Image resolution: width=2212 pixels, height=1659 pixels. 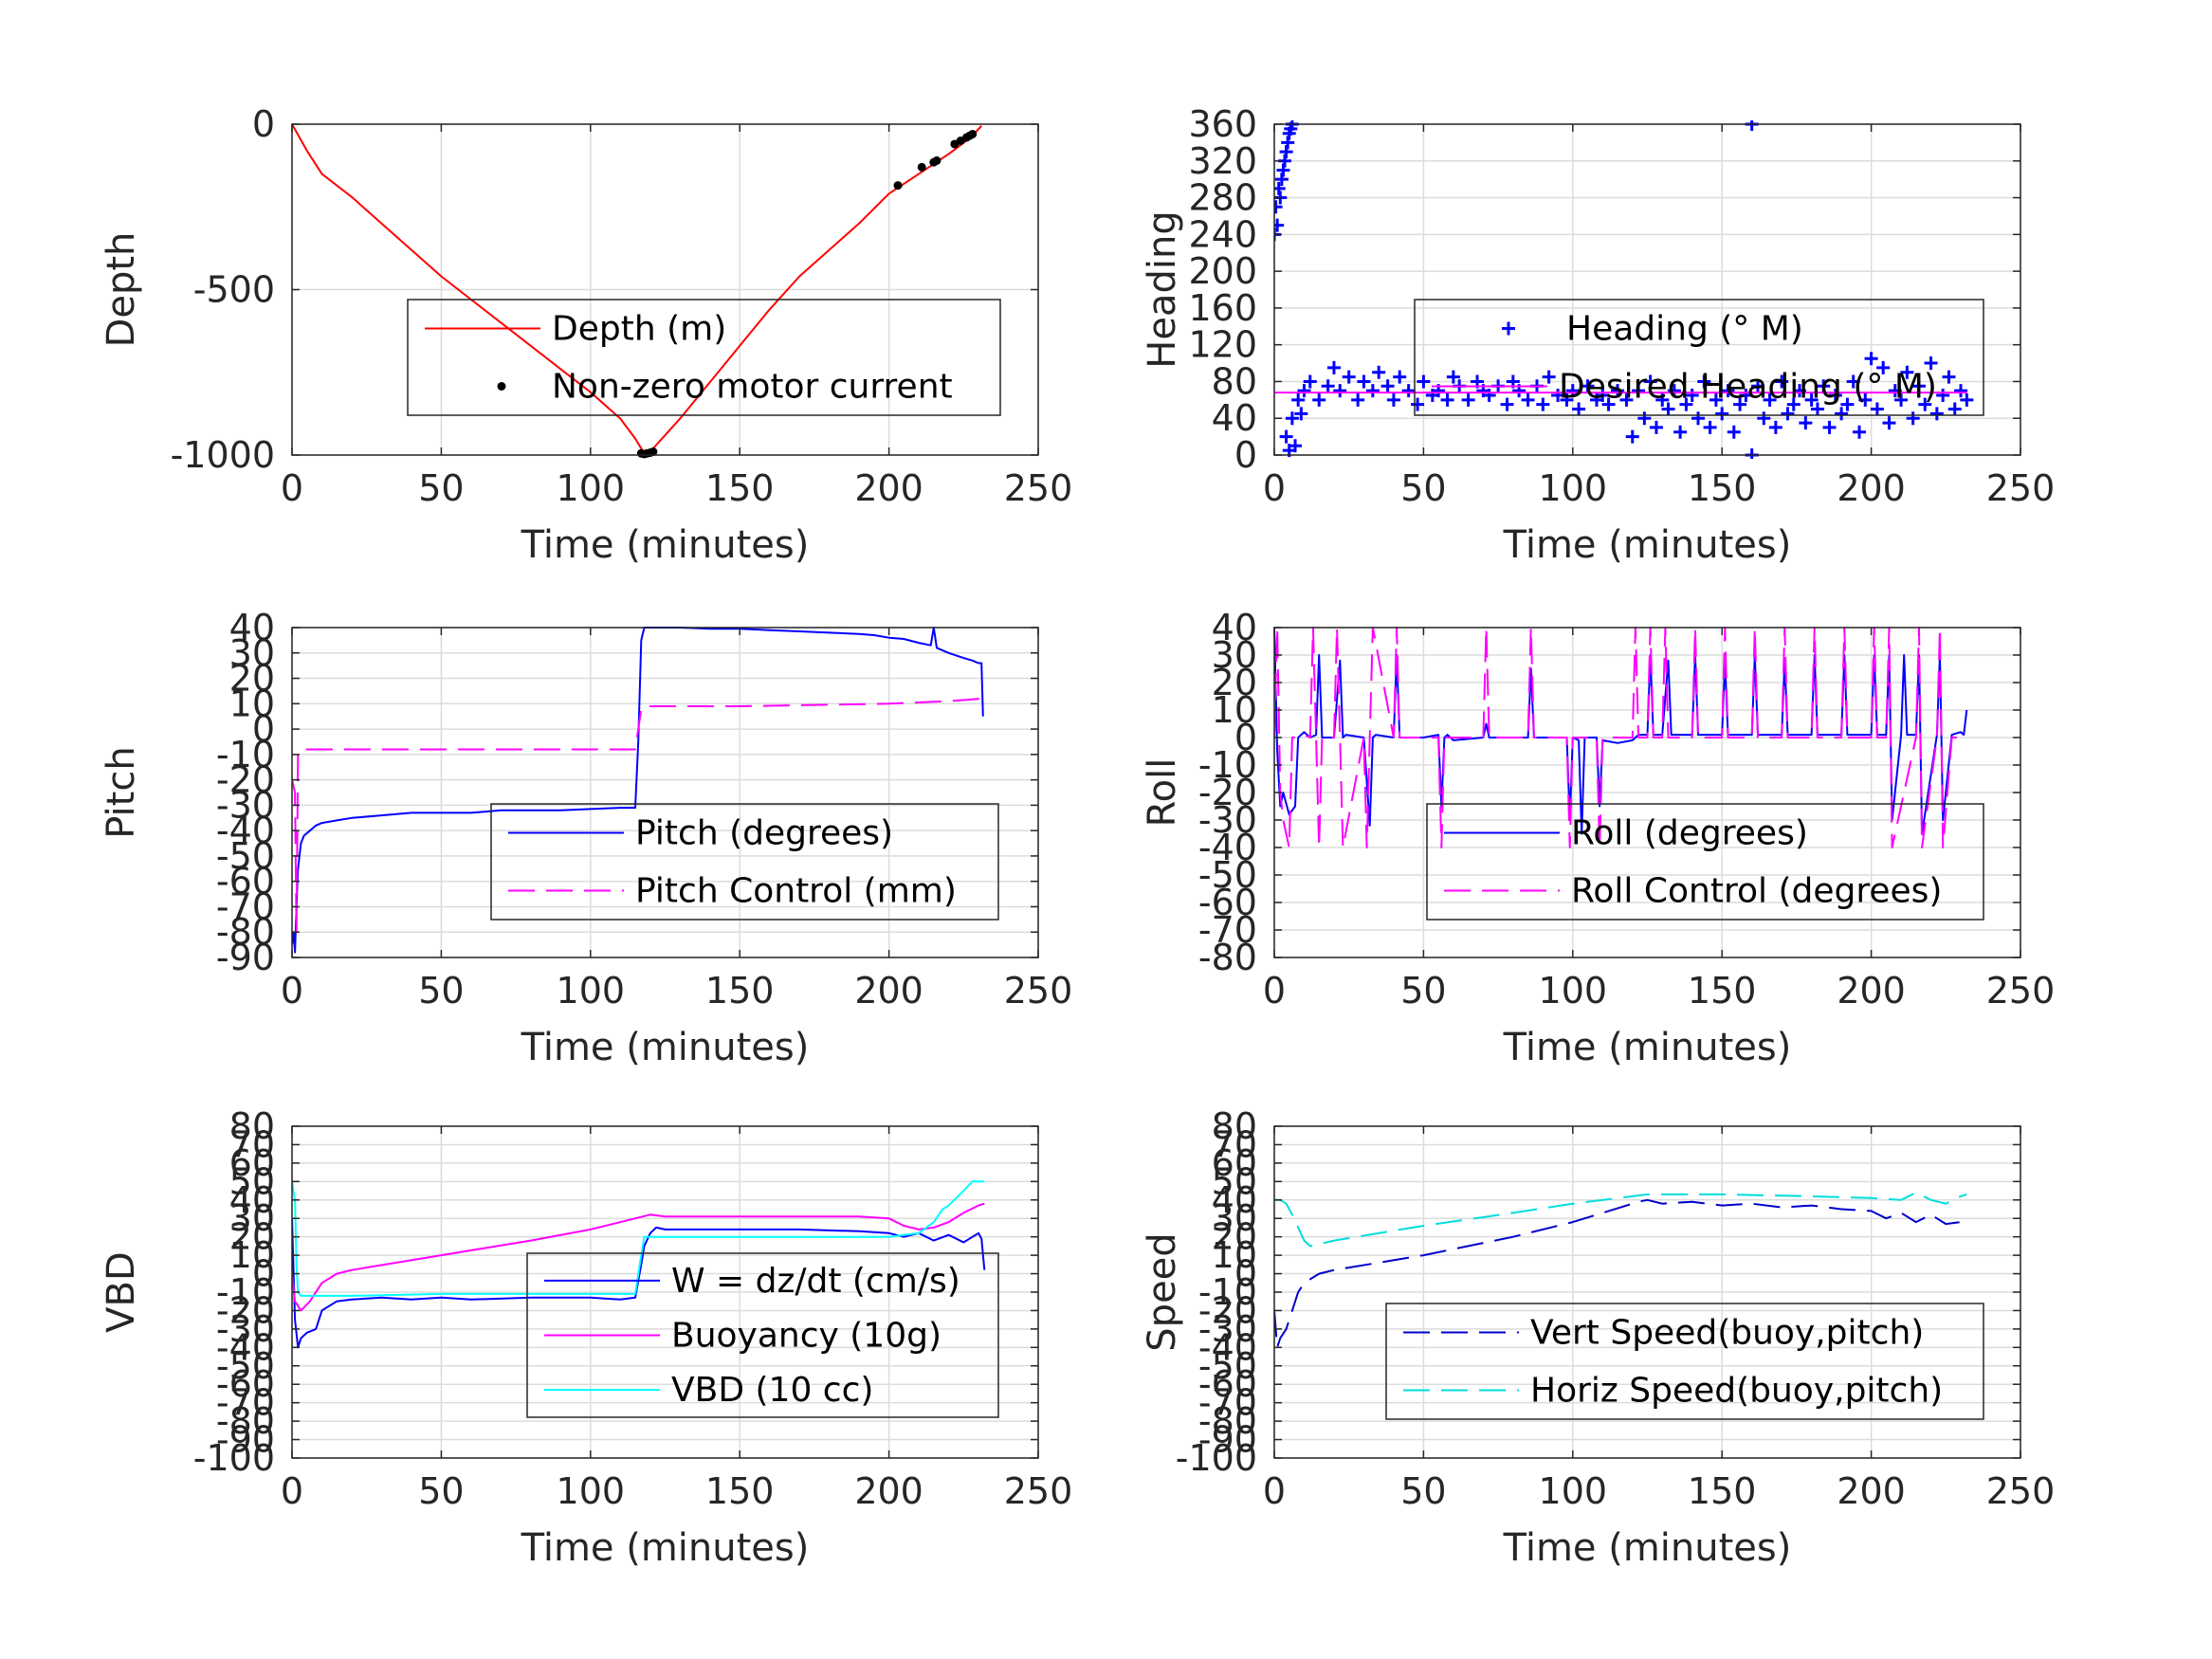 What do you see at coordinates (234, 1458) in the screenshot?
I see `y-tick-label: -100` at bounding box center [234, 1458].